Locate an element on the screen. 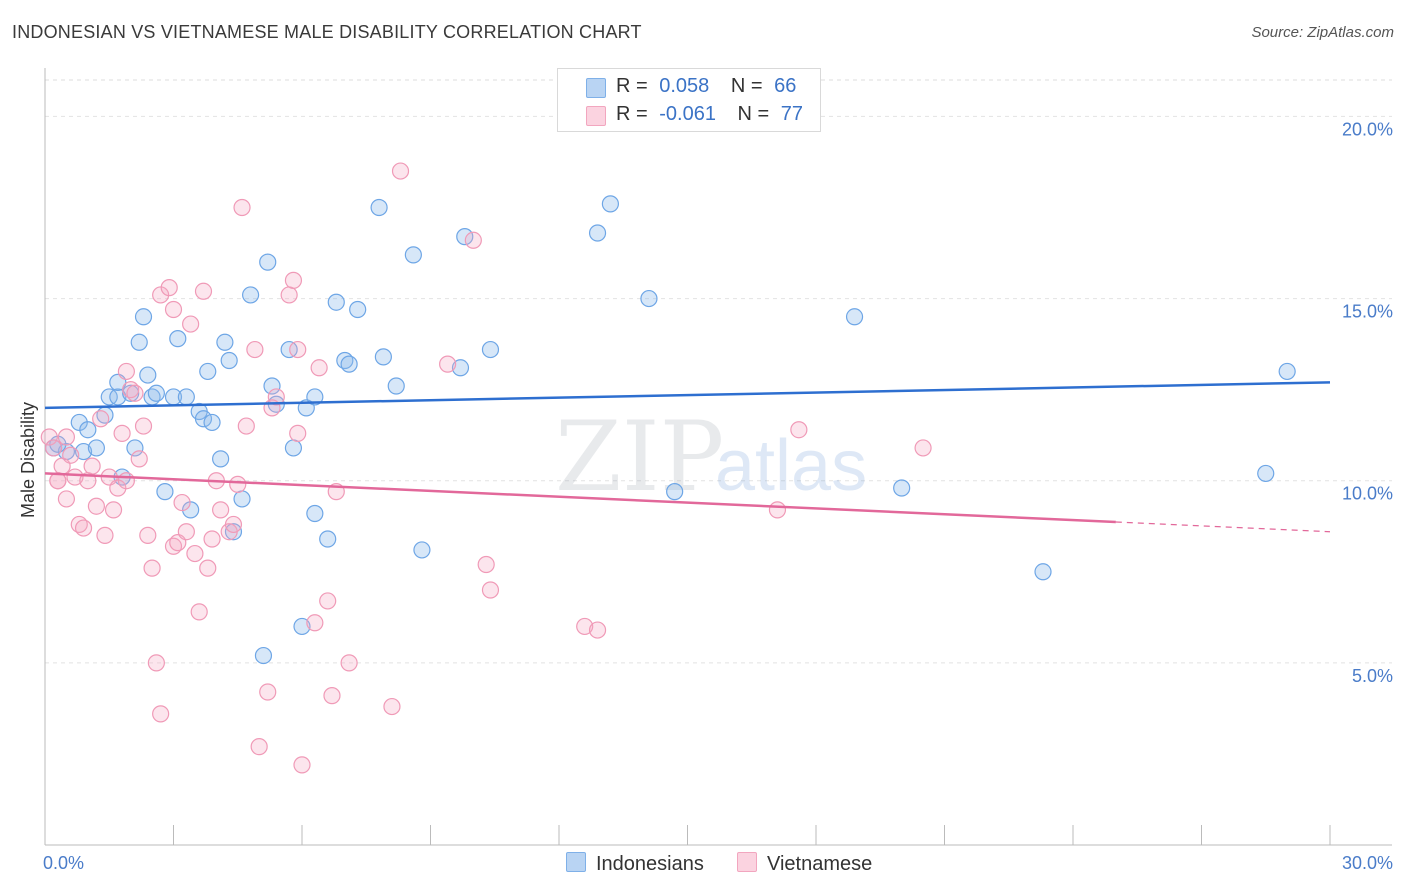  legend-item-vietnamese: Vietnamese is located at coordinates (804, 864).